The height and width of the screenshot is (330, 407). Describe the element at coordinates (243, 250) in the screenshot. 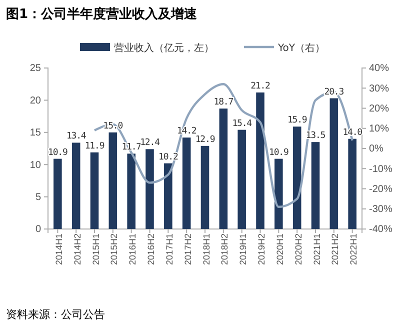

I see `x-tick-label: 2019H1` at that location.